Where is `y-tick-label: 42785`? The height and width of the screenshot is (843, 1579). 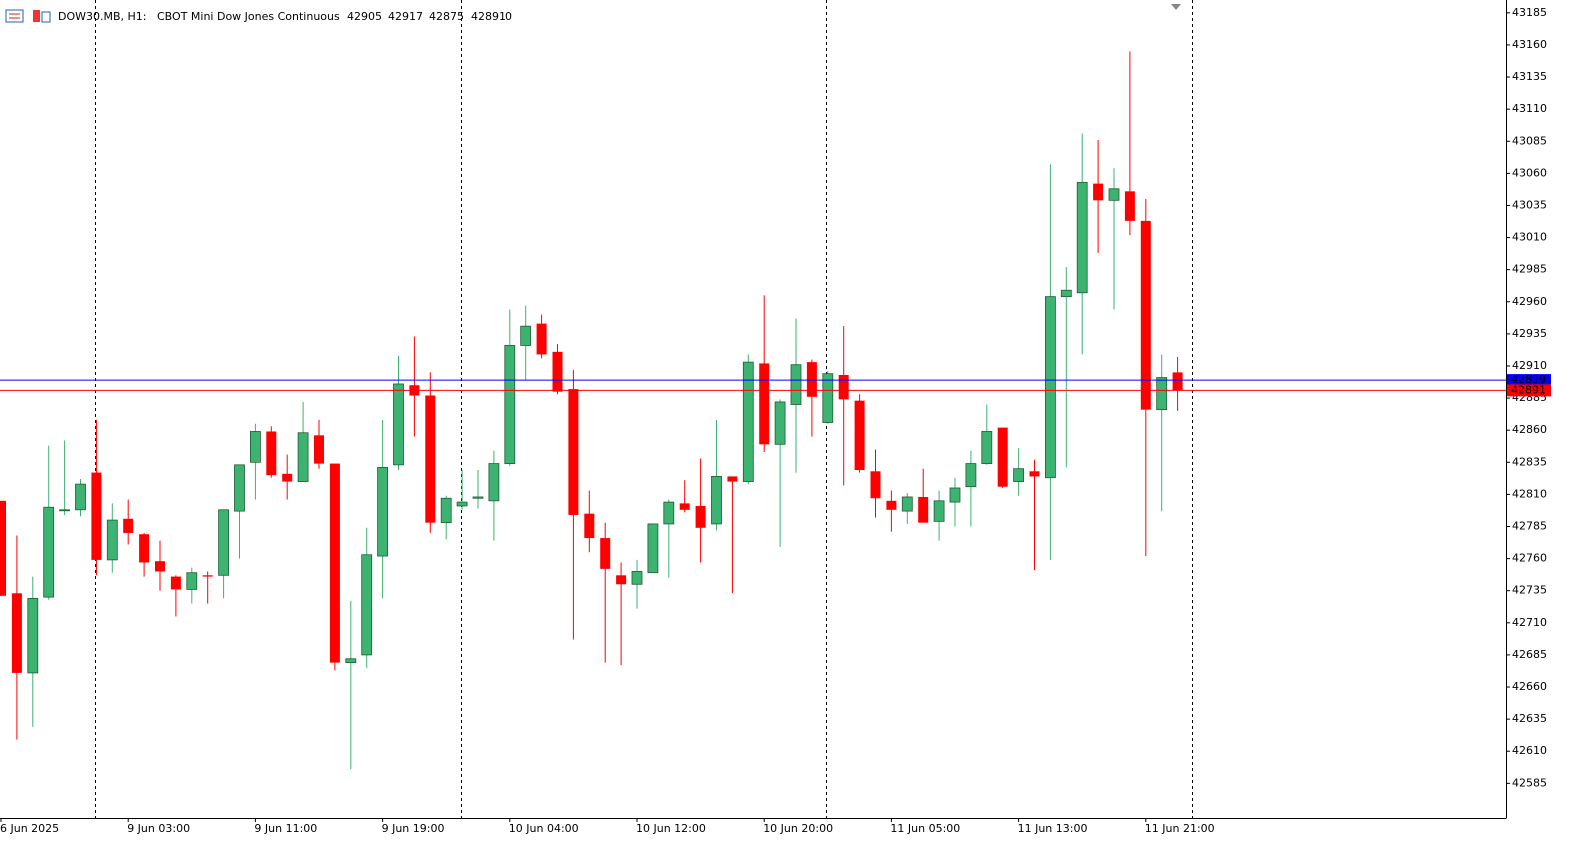
y-tick-label: 42785 is located at coordinates (1529, 525).